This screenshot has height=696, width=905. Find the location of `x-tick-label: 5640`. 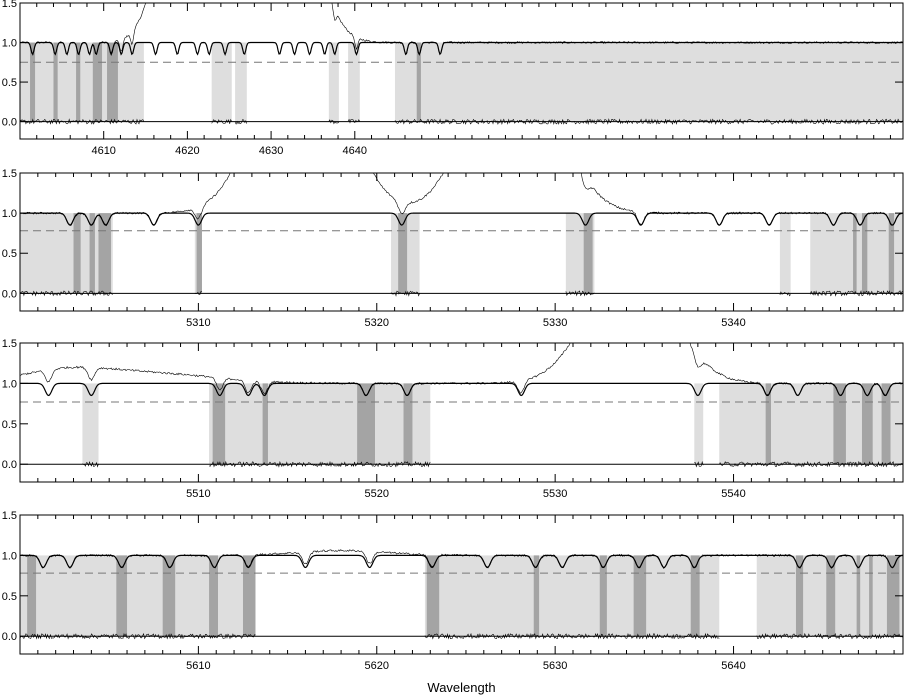

x-tick-label: 5640 is located at coordinates (733, 666).